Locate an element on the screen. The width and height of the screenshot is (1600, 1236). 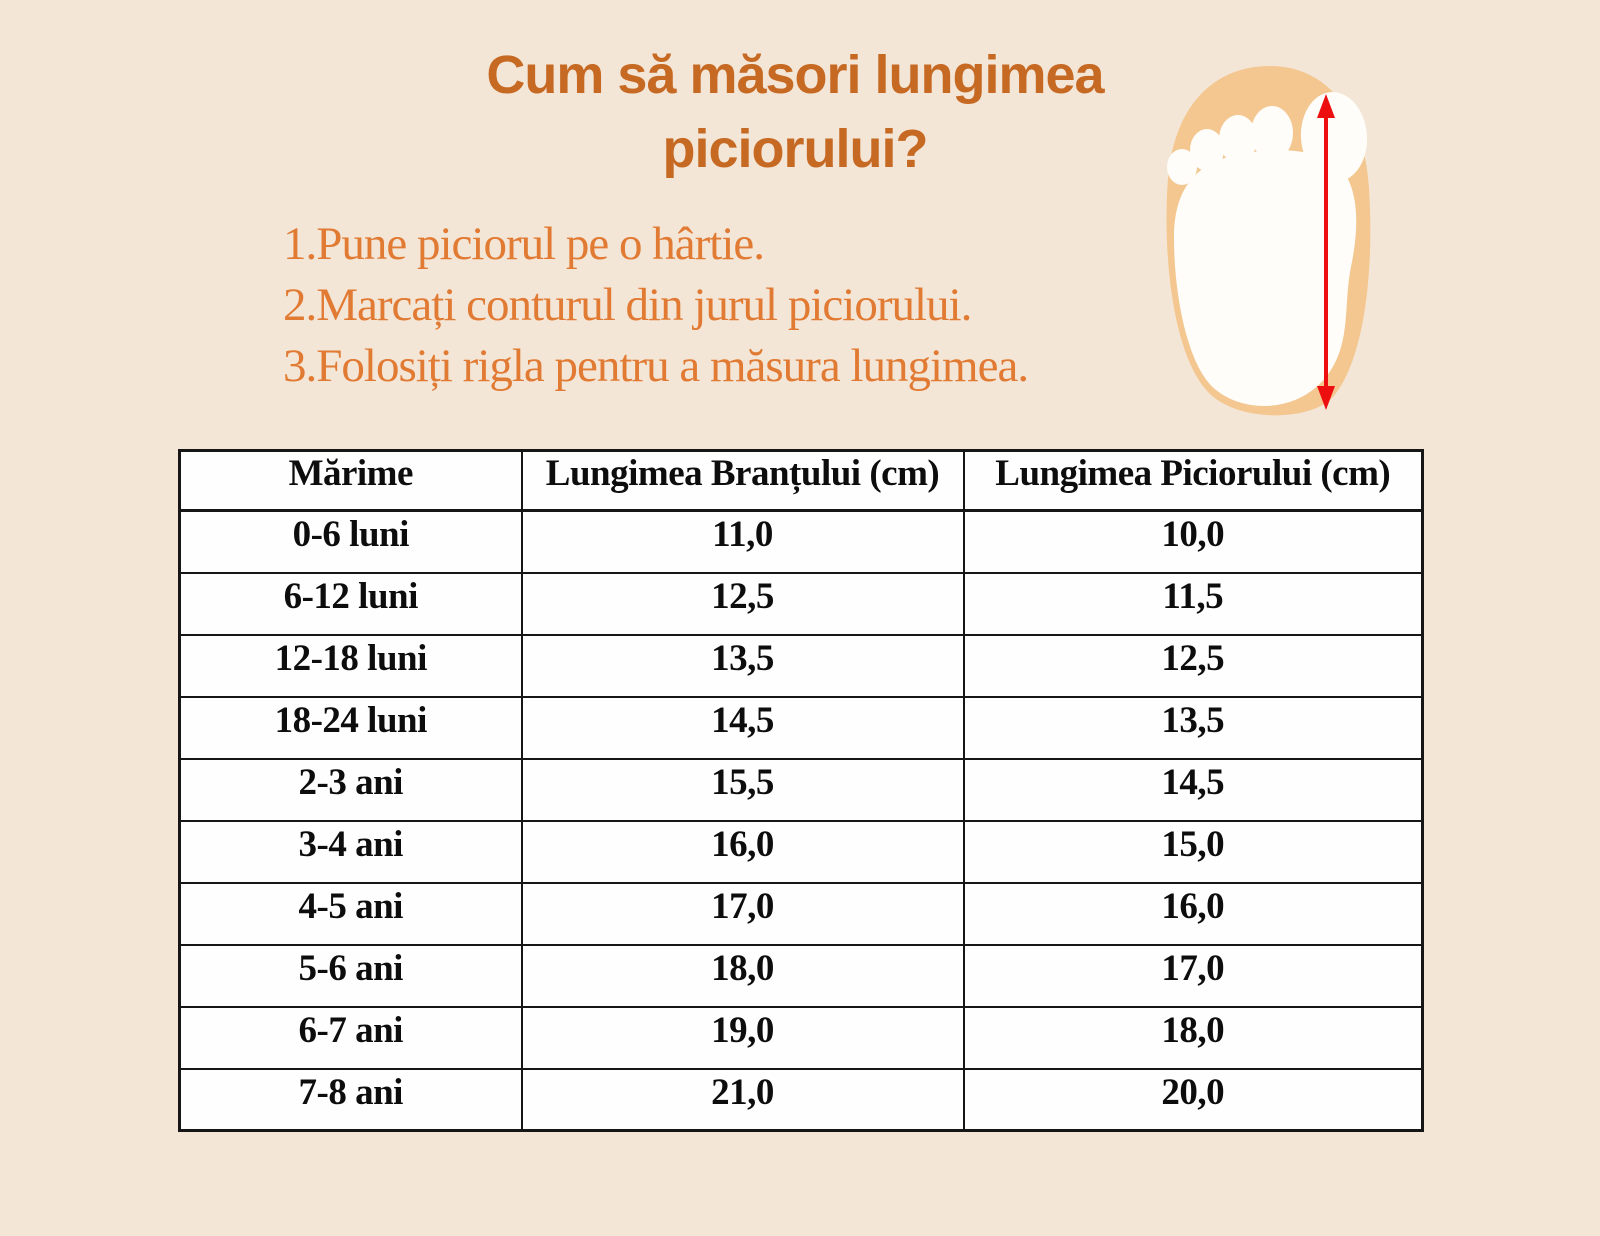
foot-illustration-svg is located at coordinates (1268, 241).